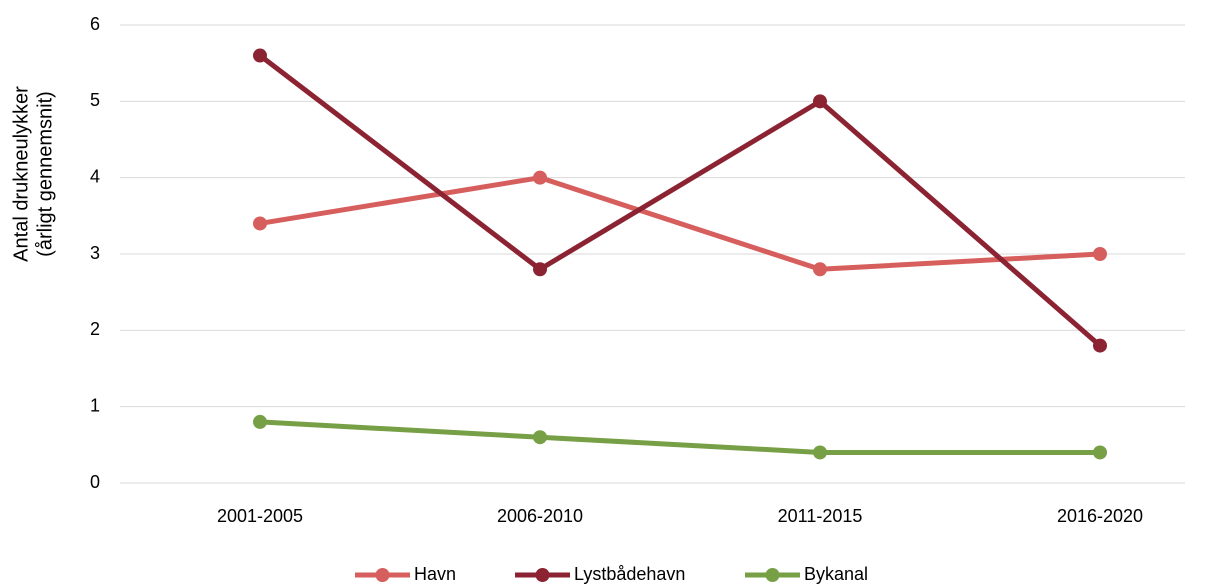  What do you see at coordinates (95, 329) in the screenshot?
I see `y-tick-label: 2` at bounding box center [95, 329].